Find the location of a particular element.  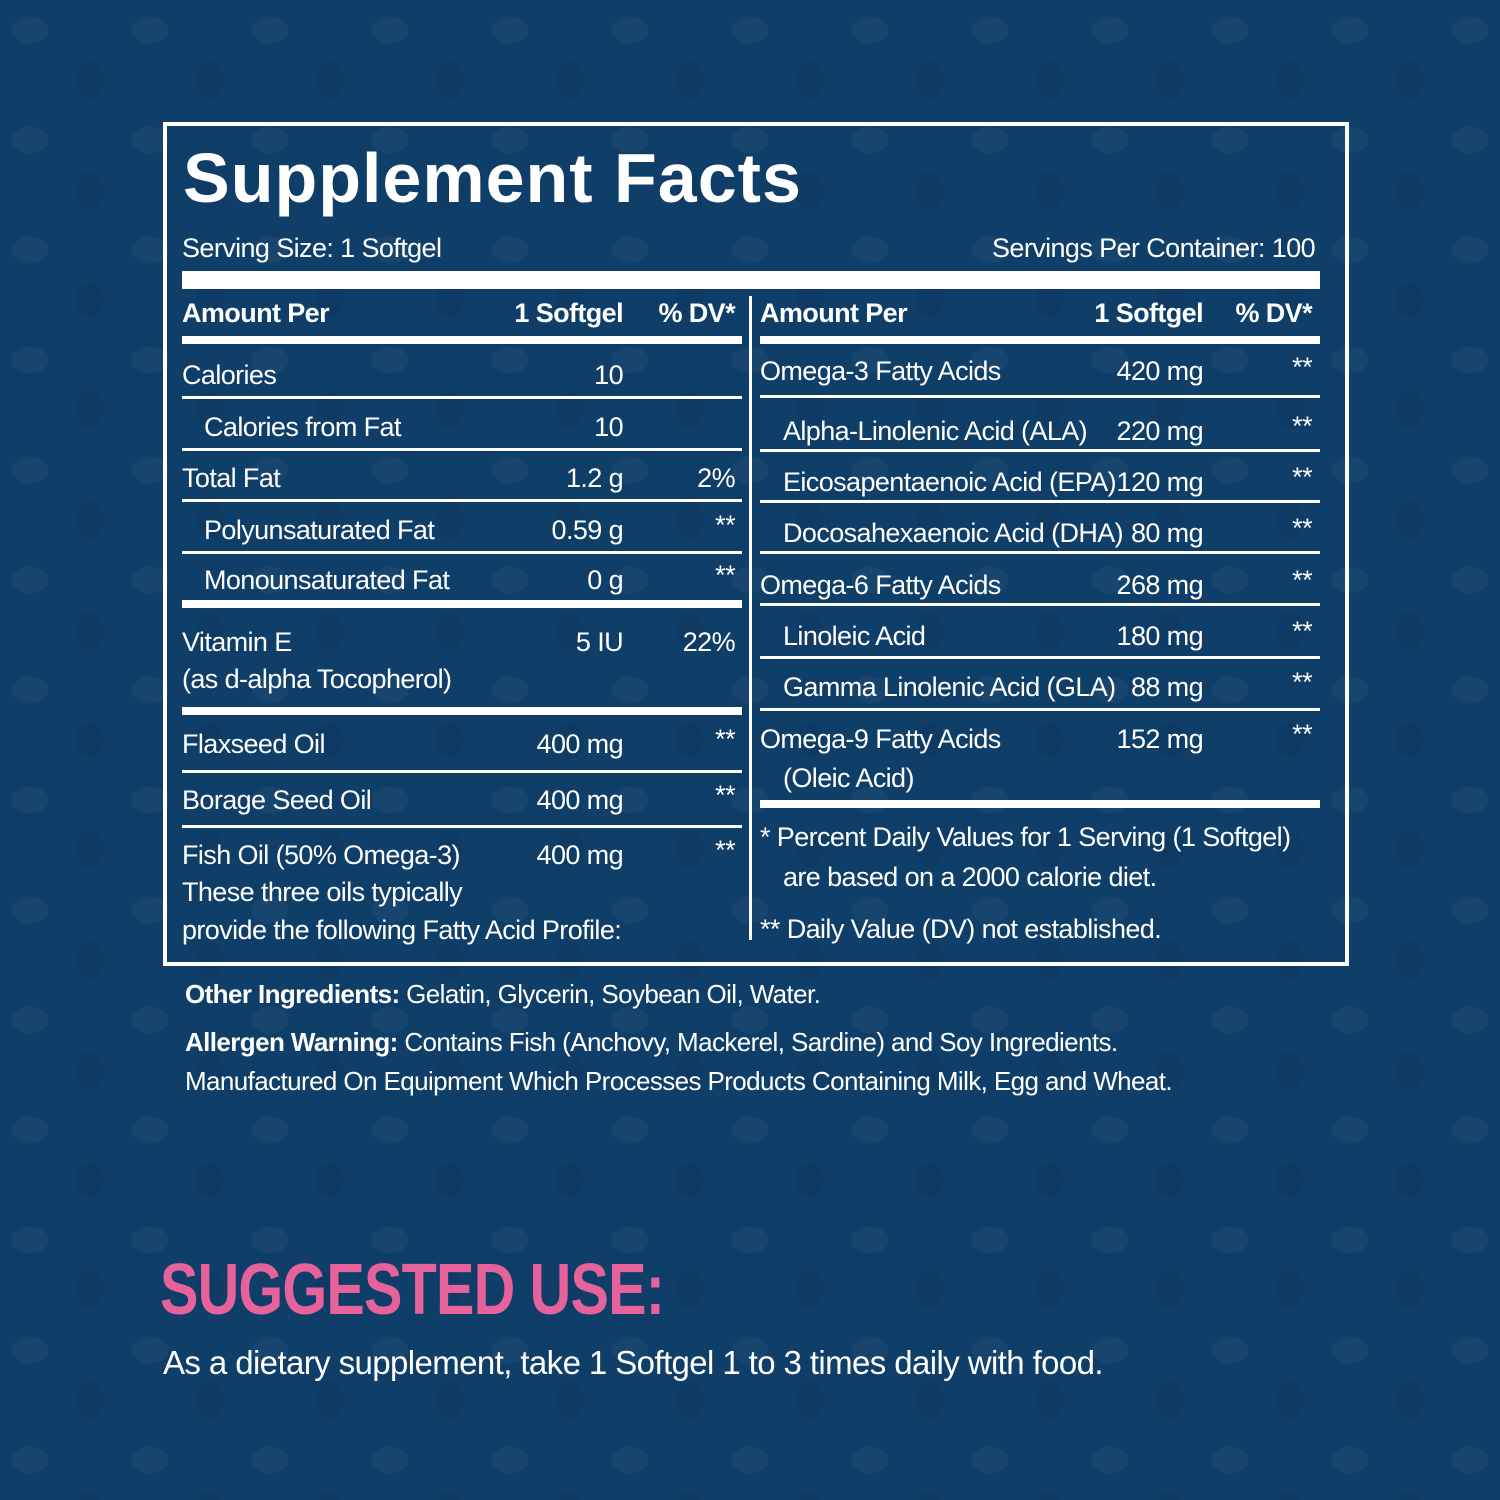

nutrient-amount: 220 mg is located at coordinates (1160, 431).